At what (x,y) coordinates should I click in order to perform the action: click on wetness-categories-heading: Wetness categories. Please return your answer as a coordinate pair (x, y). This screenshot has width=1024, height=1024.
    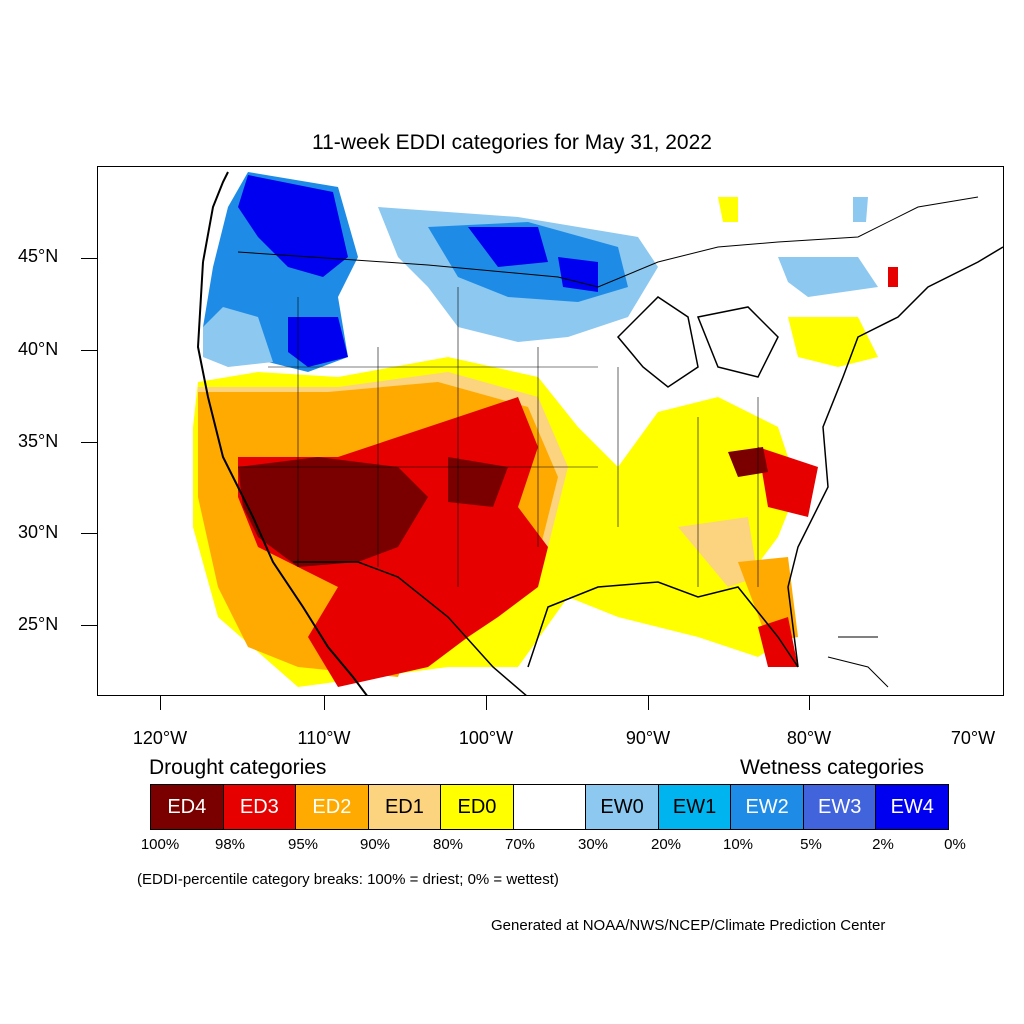
    Looking at the image, I should click on (832, 767).